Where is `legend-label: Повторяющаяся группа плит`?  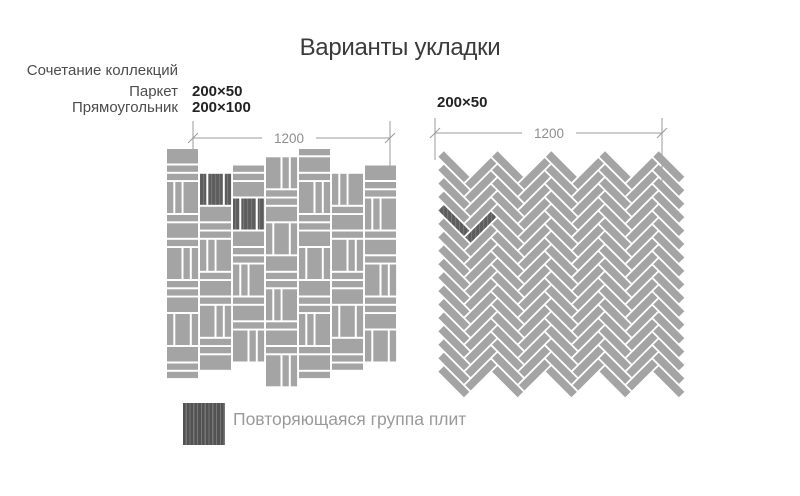 legend-label: Повторяющаяся группа плит is located at coordinates (350, 419).